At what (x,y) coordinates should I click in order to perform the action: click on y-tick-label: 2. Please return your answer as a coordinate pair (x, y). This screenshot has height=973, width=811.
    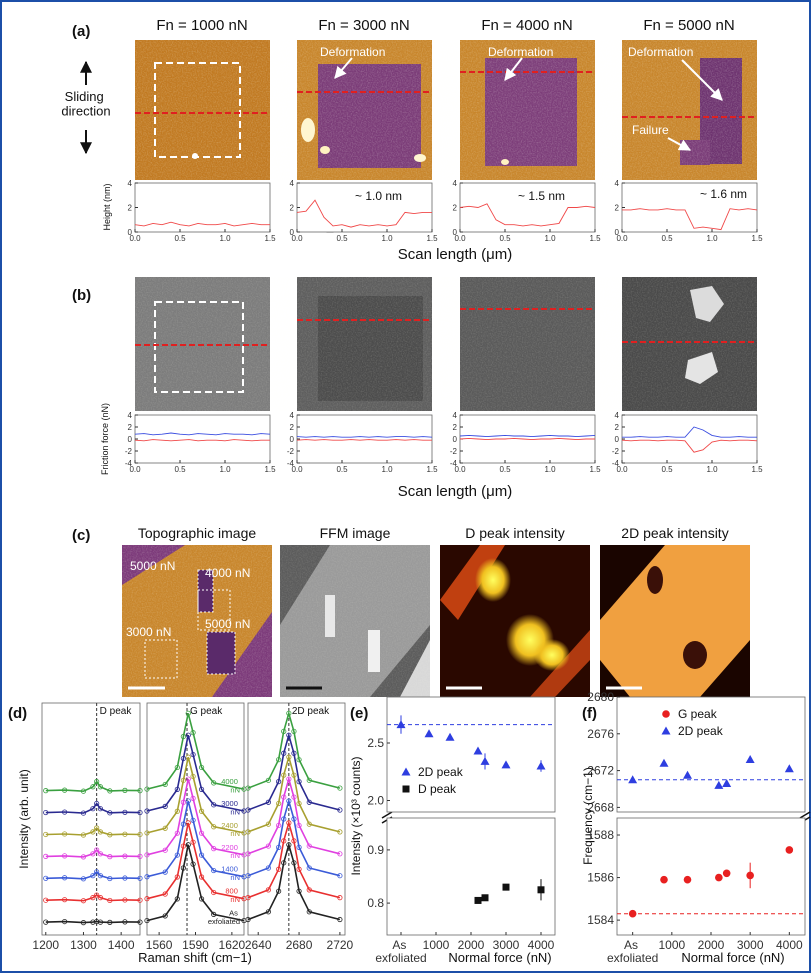
    Looking at the image, I should click on (130, 427).